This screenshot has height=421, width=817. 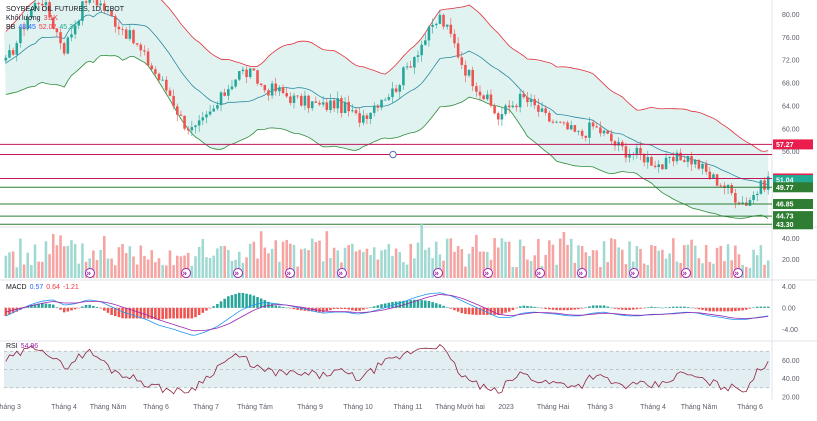 What do you see at coordinates (791, 152) in the screenshot?
I see `price-axis-label: 56.00` at bounding box center [791, 152].